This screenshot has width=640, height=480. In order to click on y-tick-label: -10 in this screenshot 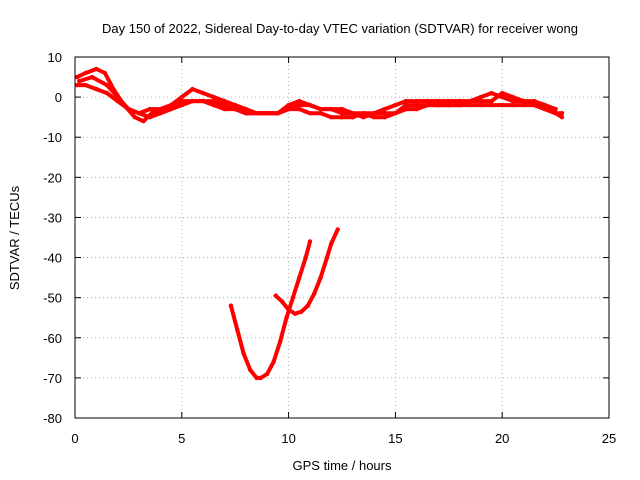, I will do `click(52, 137)`.